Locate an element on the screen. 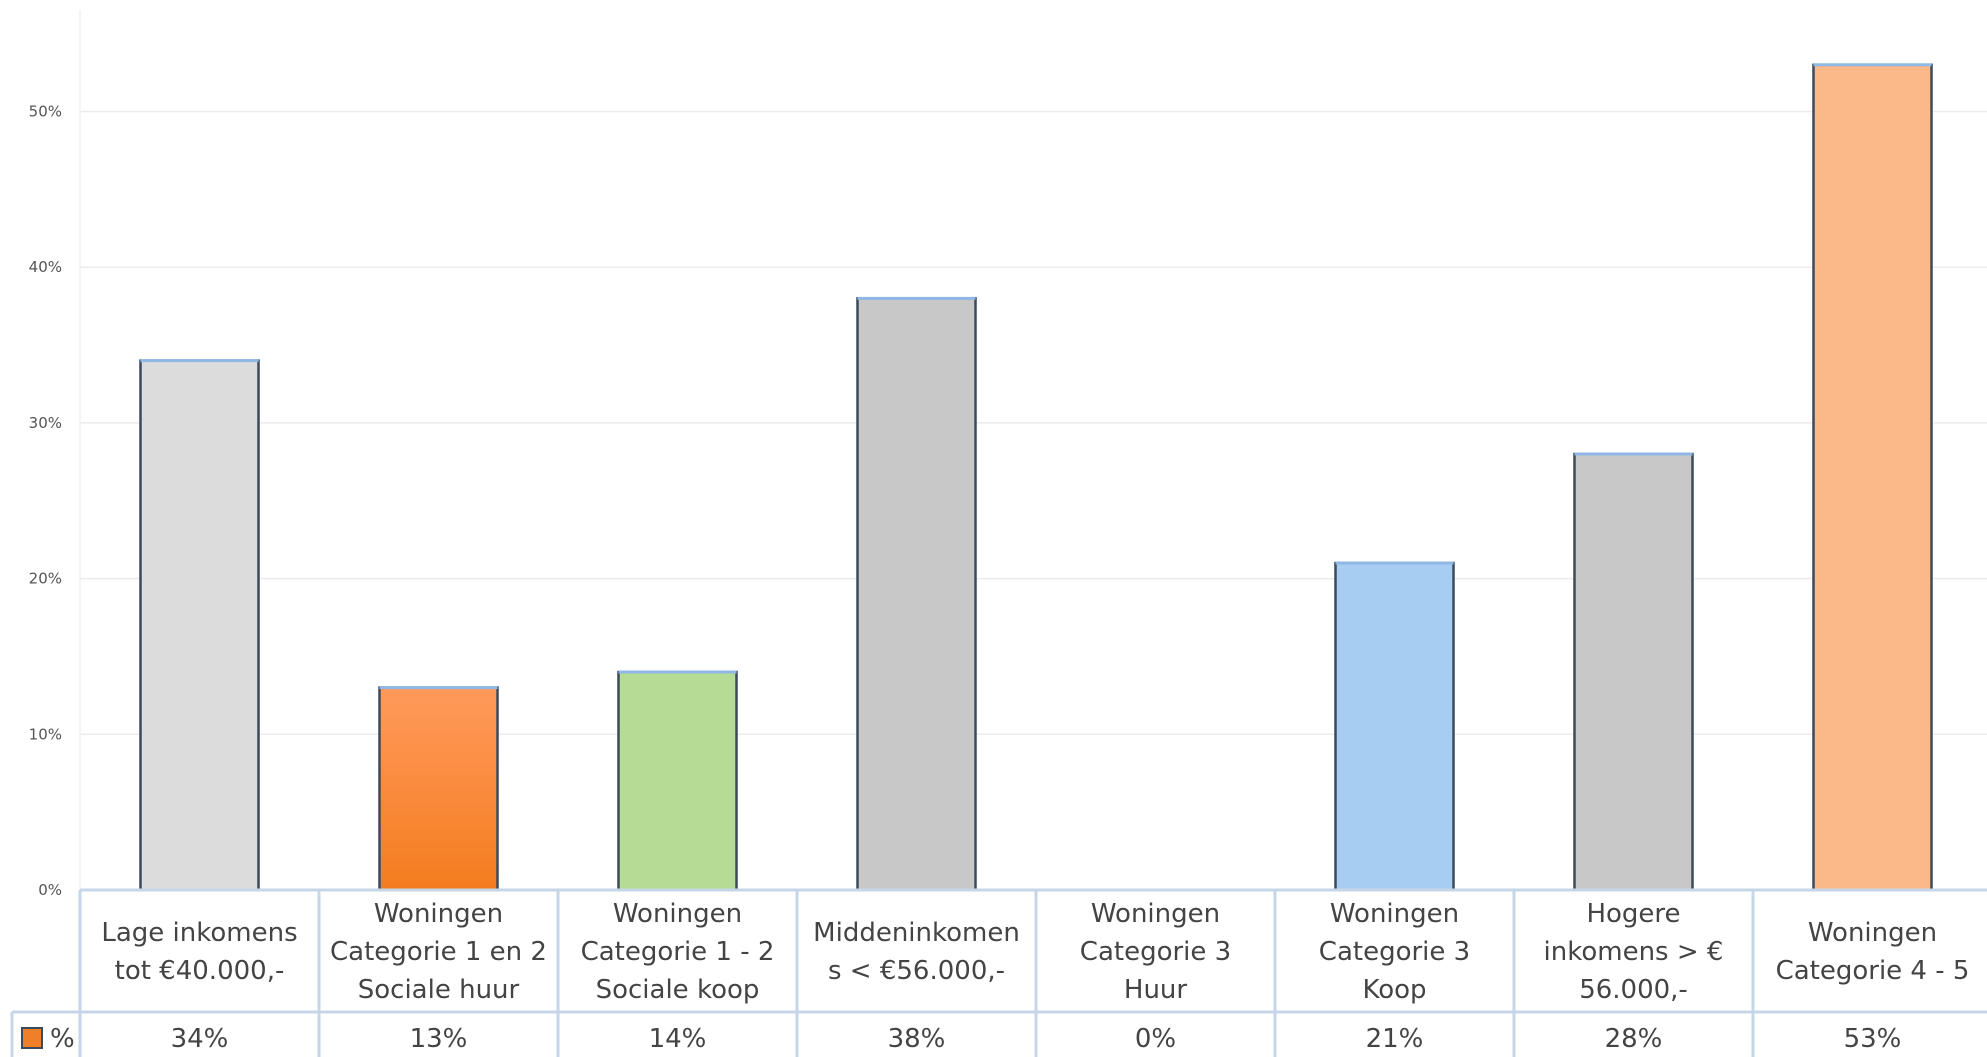 The height and width of the screenshot is (1057, 1987). y-tick-label: 50% is located at coordinates (45, 112).